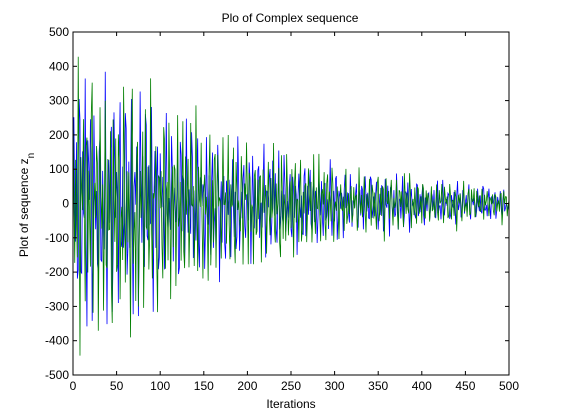  Describe the element at coordinates (465, 386) in the screenshot. I see `x-tick-label: 450` at that location.